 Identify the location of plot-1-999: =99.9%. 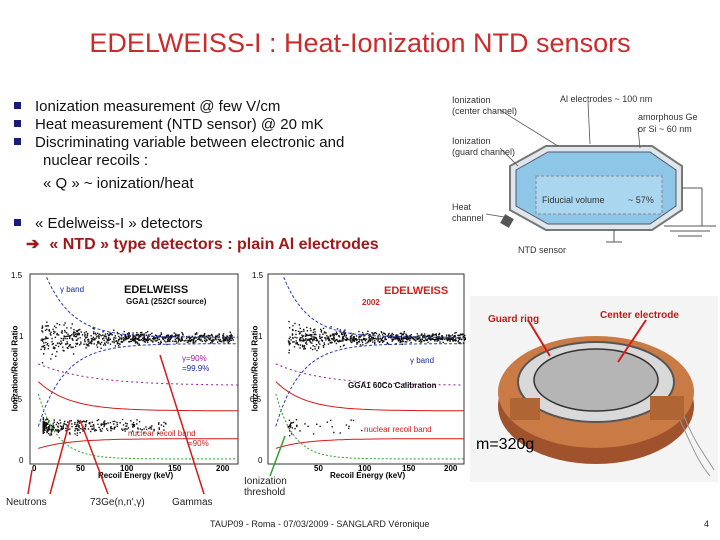
(196, 368).